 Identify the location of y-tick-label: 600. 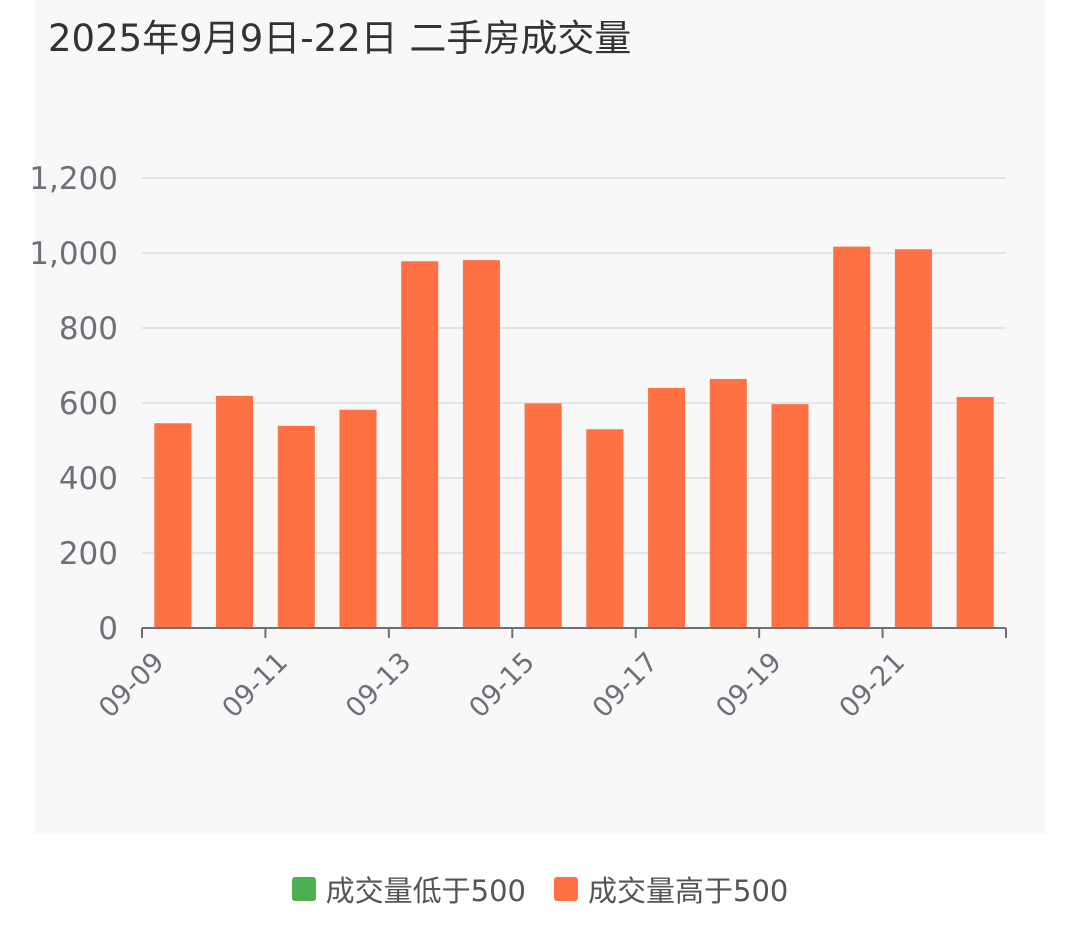
(88, 404).